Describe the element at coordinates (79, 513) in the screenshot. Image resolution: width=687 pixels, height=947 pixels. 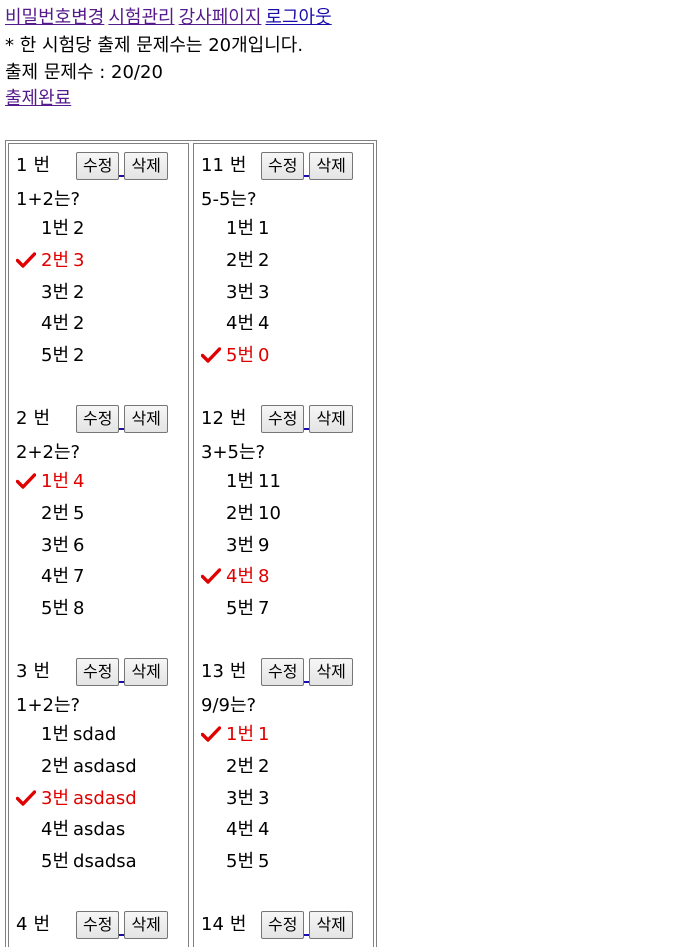
I see `option-value: 5` at that location.